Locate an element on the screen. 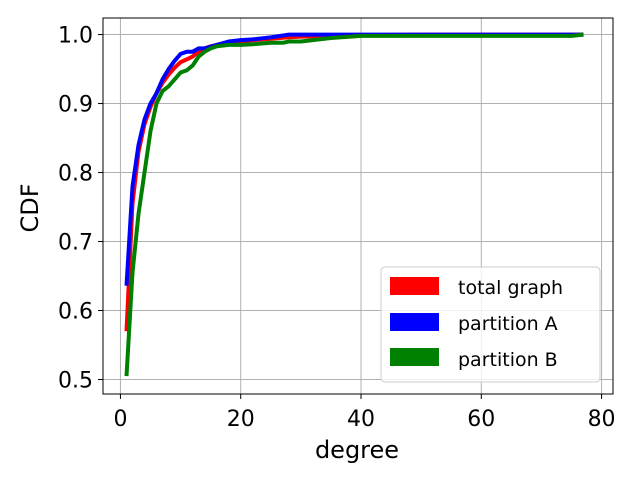 Image resolution: width=640 pixels, height=480 pixels. y-tick-label: 0.9 is located at coordinates (75, 105).